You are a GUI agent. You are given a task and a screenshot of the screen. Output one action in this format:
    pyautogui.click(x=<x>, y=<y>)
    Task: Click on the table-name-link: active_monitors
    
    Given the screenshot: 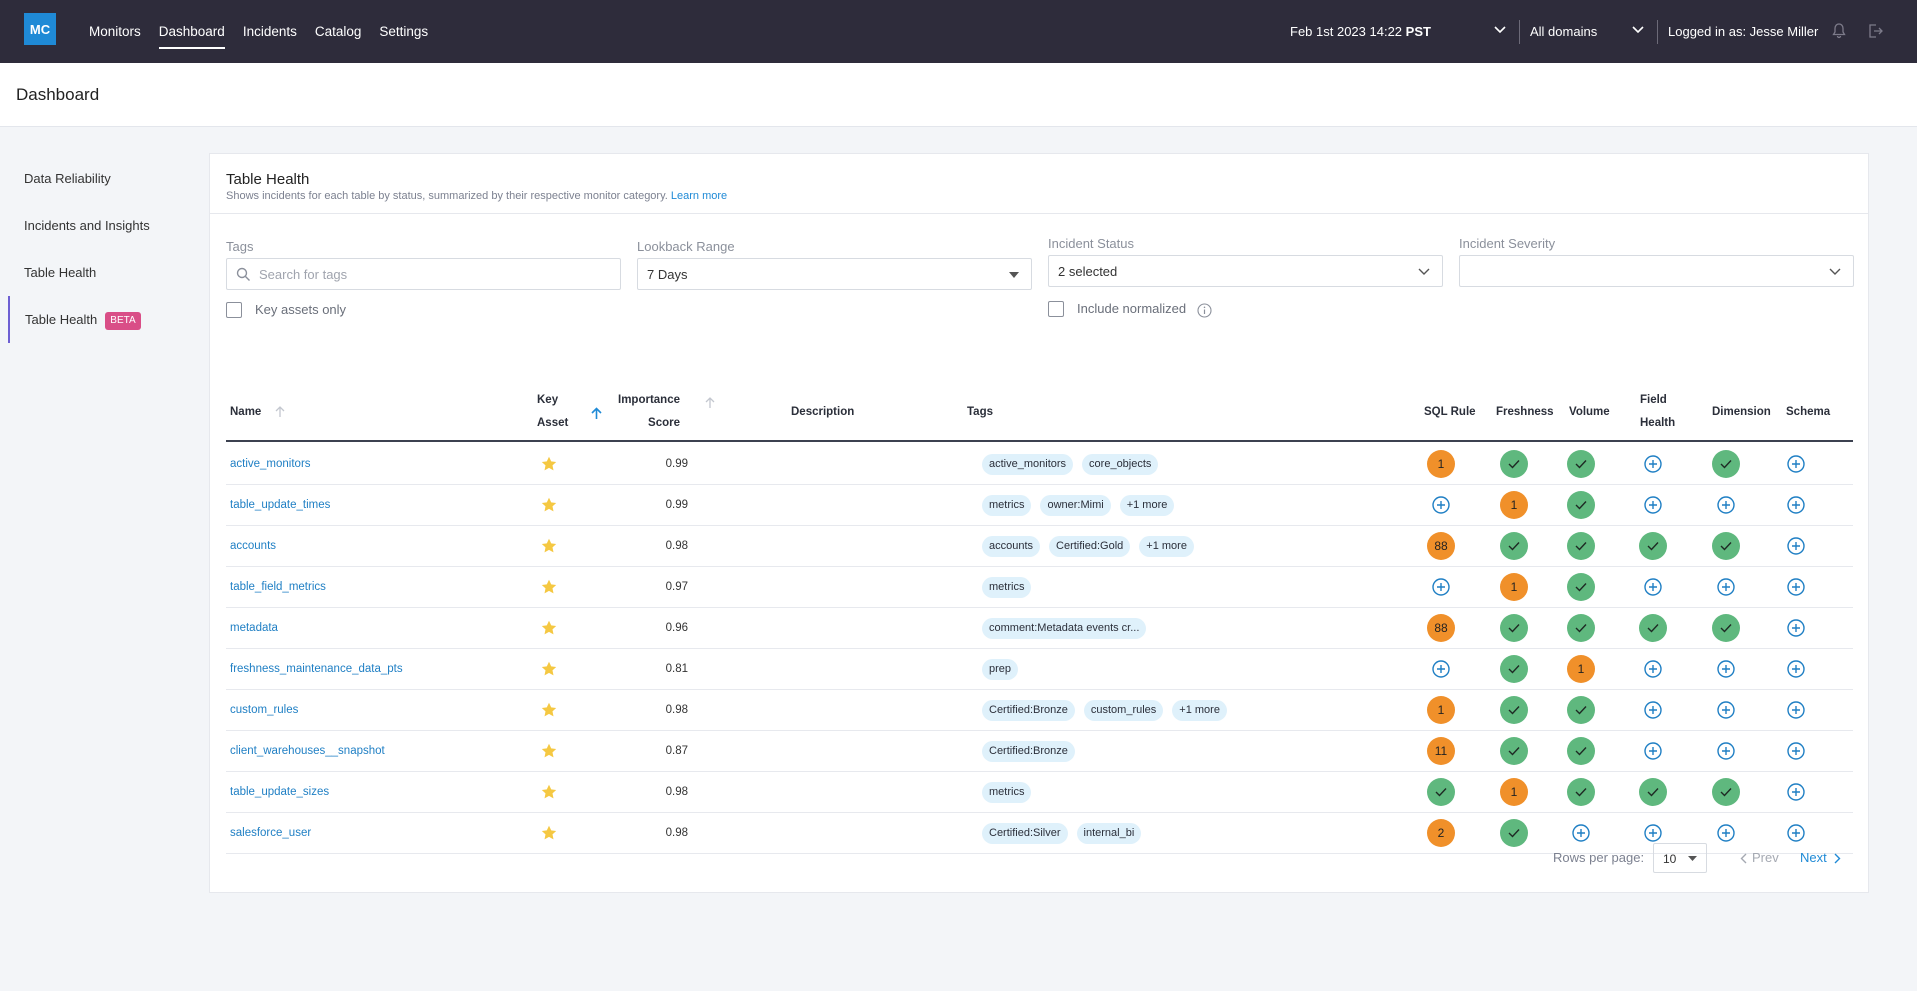 What is the action you would take?
    pyautogui.click(x=270, y=464)
    